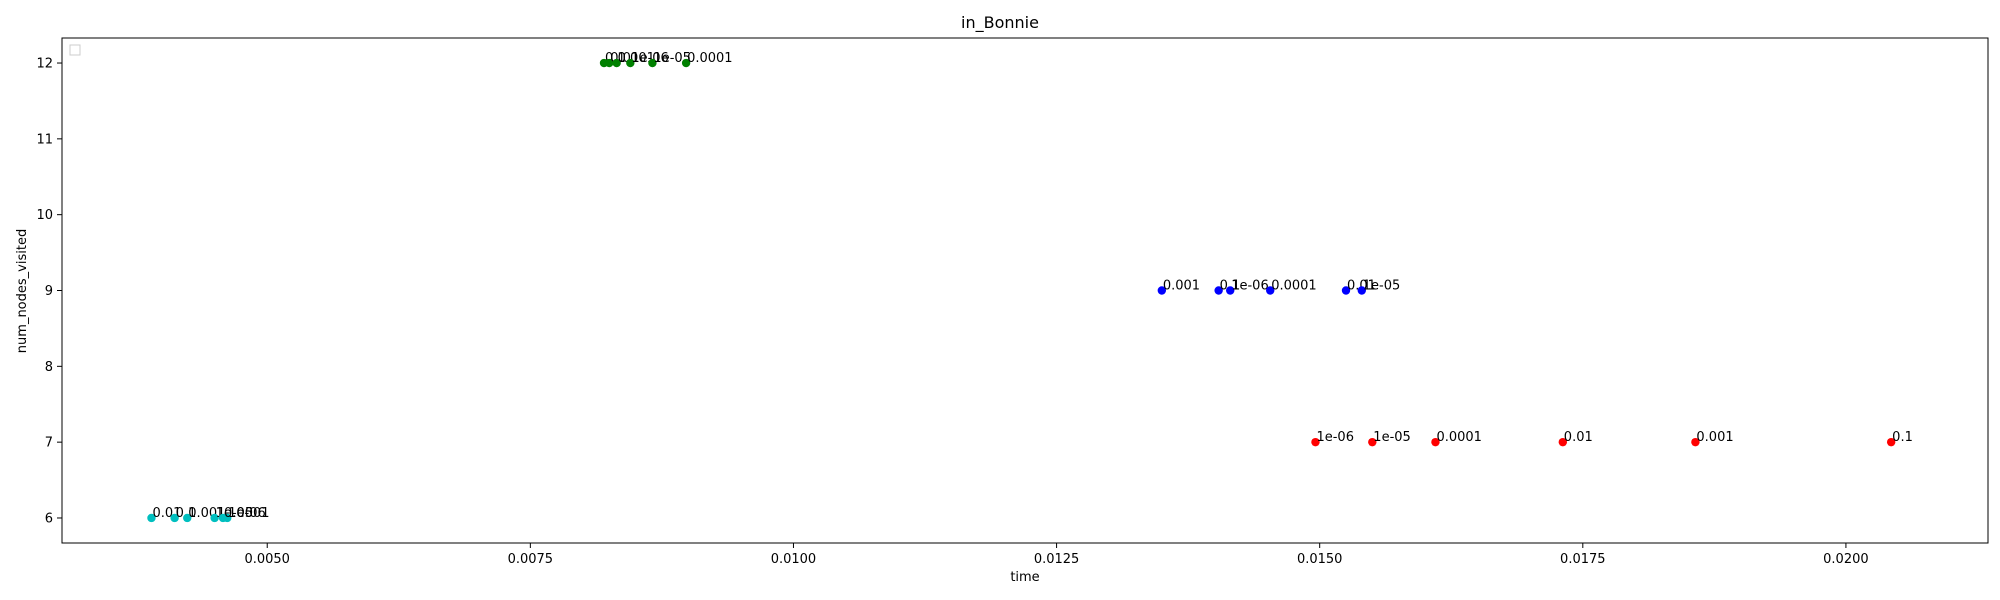 The image size is (2000, 600). What do you see at coordinates (1320, 559) in the screenshot?
I see `x-tick-label: 0.0150` at bounding box center [1320, 559].